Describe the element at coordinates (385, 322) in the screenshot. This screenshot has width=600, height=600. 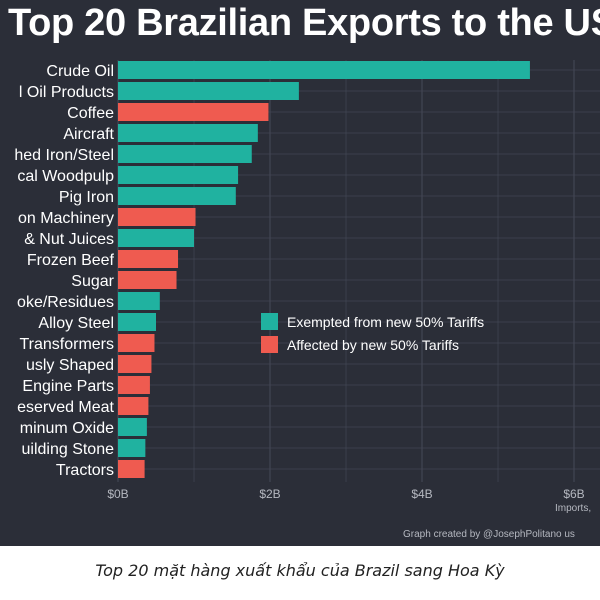
I see `legend-label: Exempted from new 50% Tariffs` at that location.